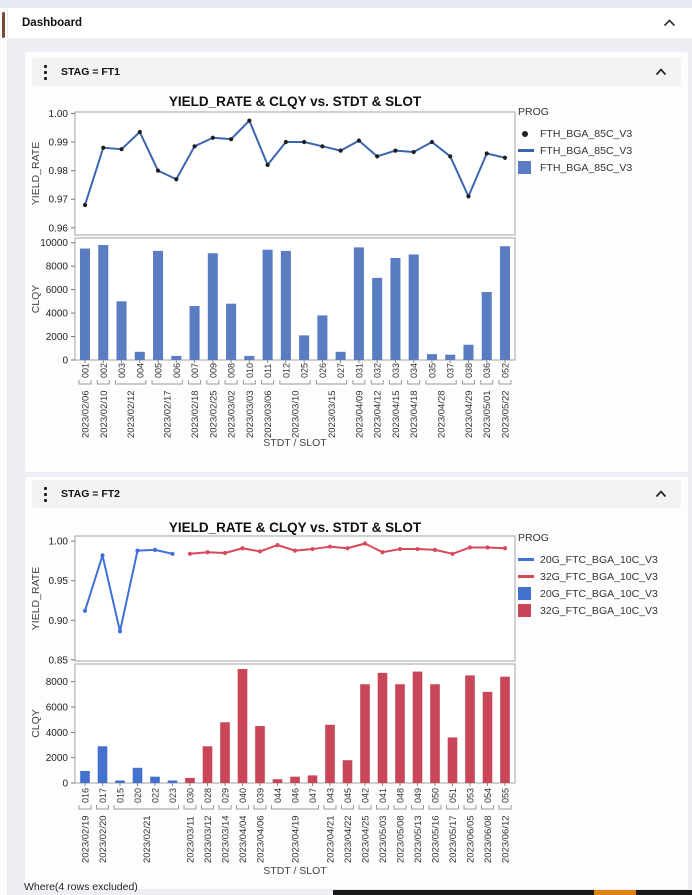 The image size is (692, 895). Describe the element at coordinates (356, 494) in the screenshot. I see `panel-ft2-header: STAG = FT2` at that location.